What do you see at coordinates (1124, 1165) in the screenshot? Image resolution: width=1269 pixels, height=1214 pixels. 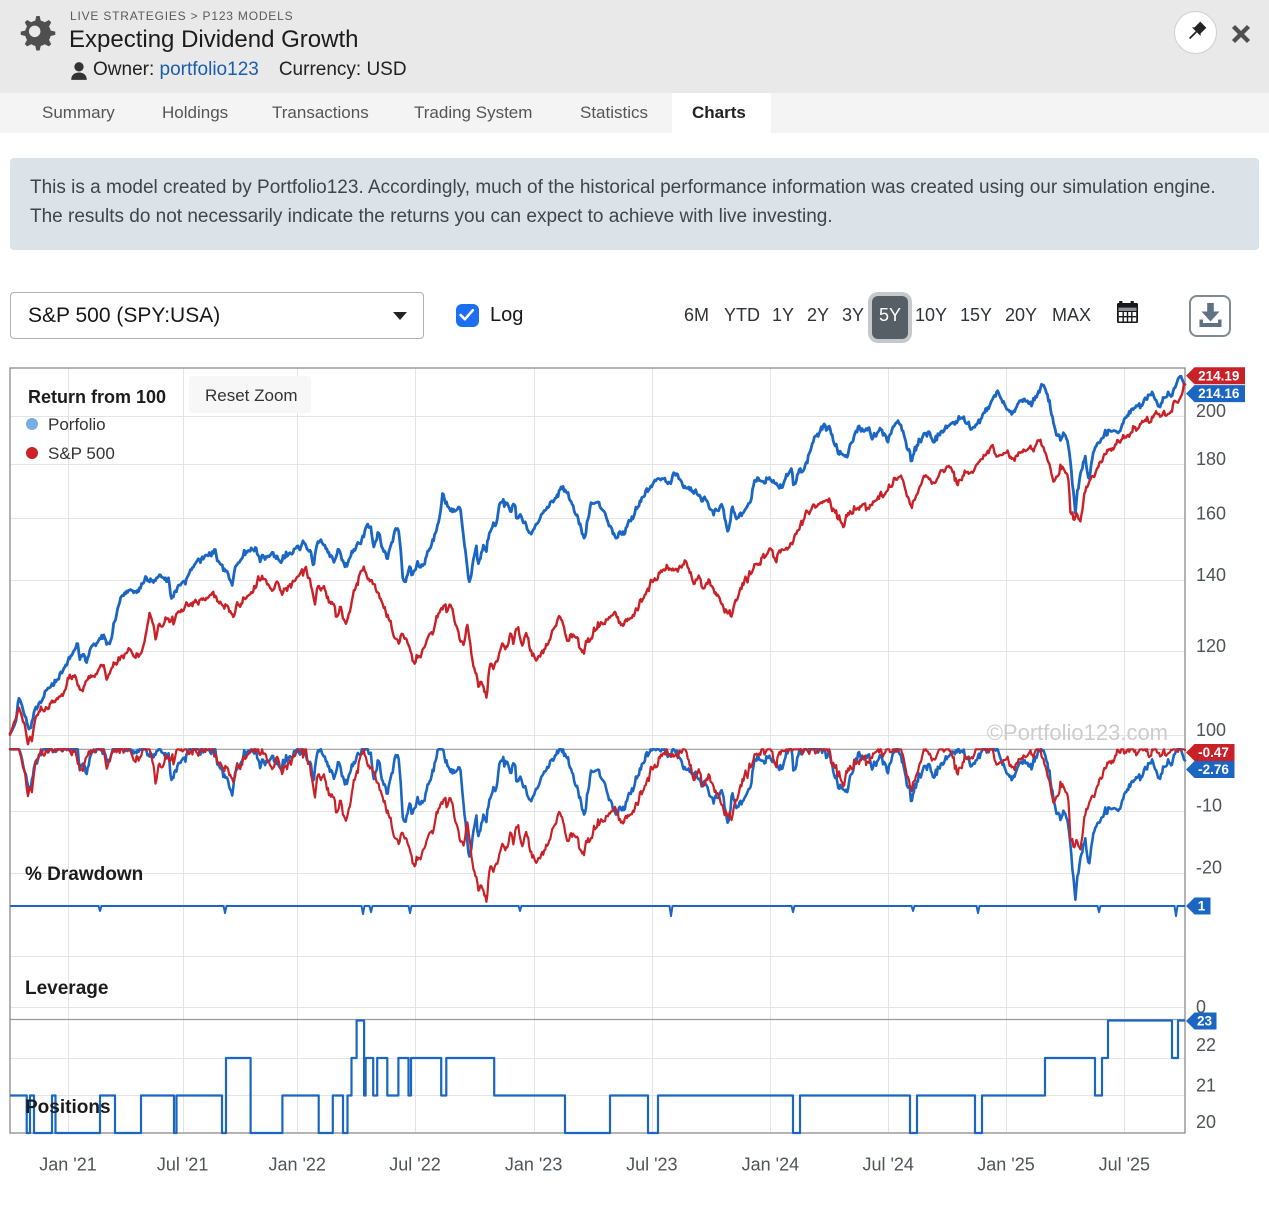 I see `svg-text: Jul '25` at bounding box center [1124, 1165].